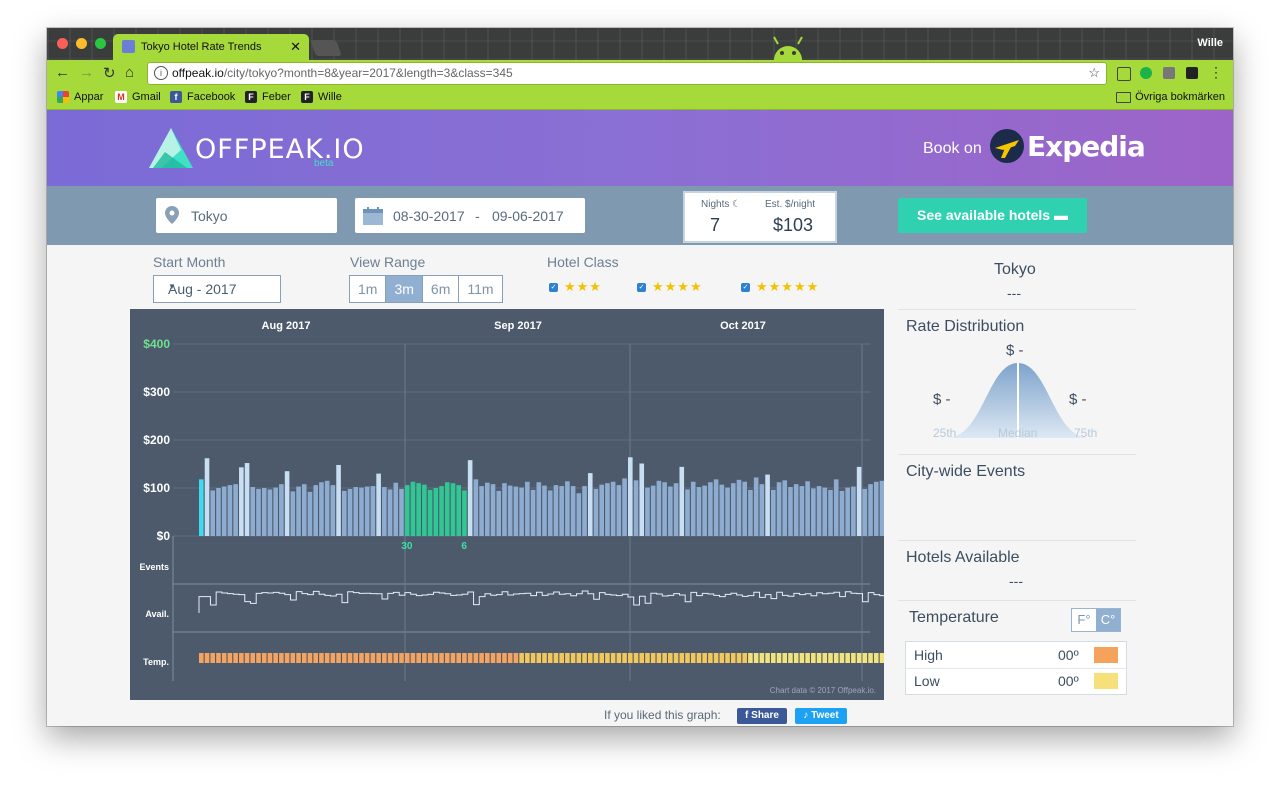 Image resolution: width=1280 pixels, height=794 pixels. I want to click on forward-arrow-icon: →, so click(86, 72).